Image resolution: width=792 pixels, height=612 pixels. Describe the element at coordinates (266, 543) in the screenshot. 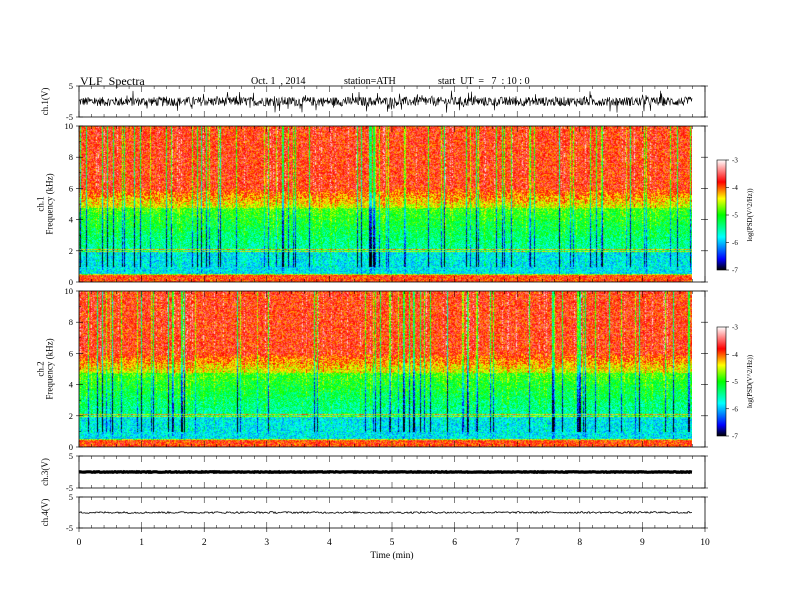

I see `x-tick-label: 3` at that location.